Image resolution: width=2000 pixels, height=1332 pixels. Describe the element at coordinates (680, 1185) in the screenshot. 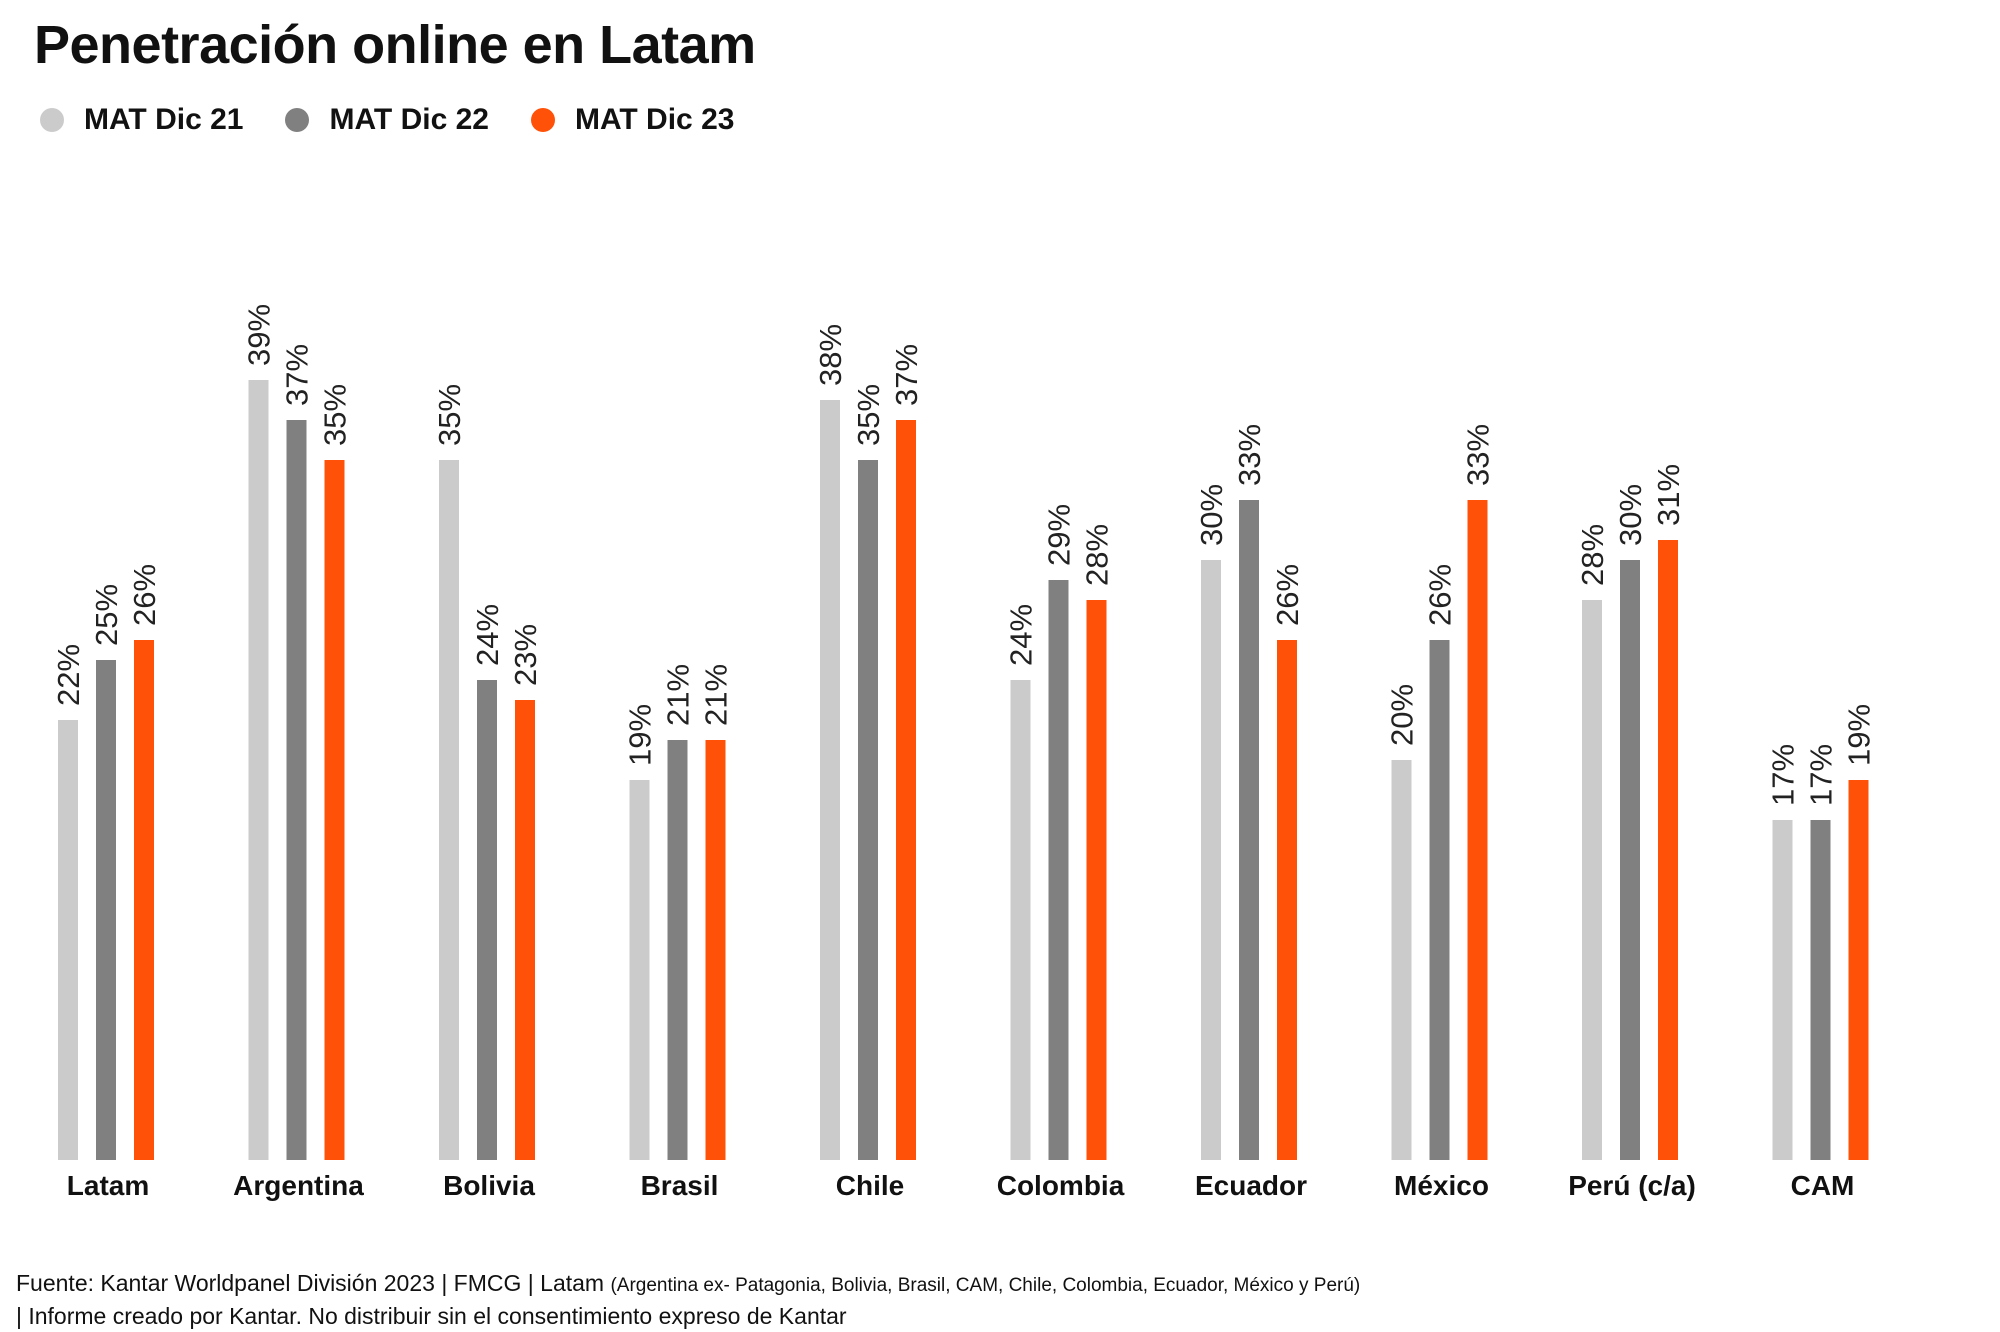

I see `category-label-brasil: Brasil` at that location.